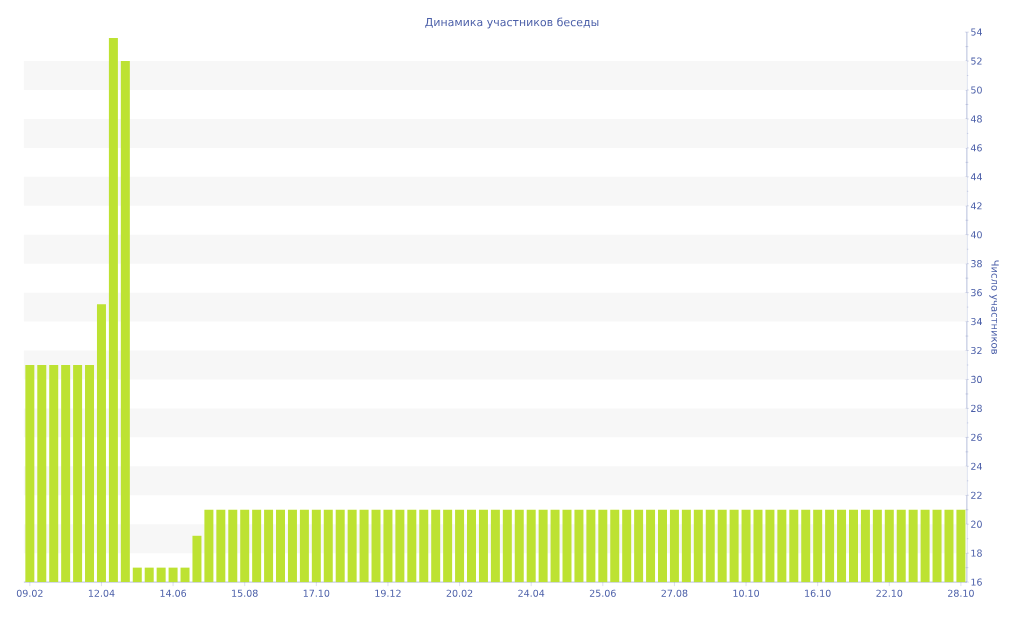 The width and height of the screenshot is (1024, 640). I want to click on y-tick-label: 20, so click(976, 524).